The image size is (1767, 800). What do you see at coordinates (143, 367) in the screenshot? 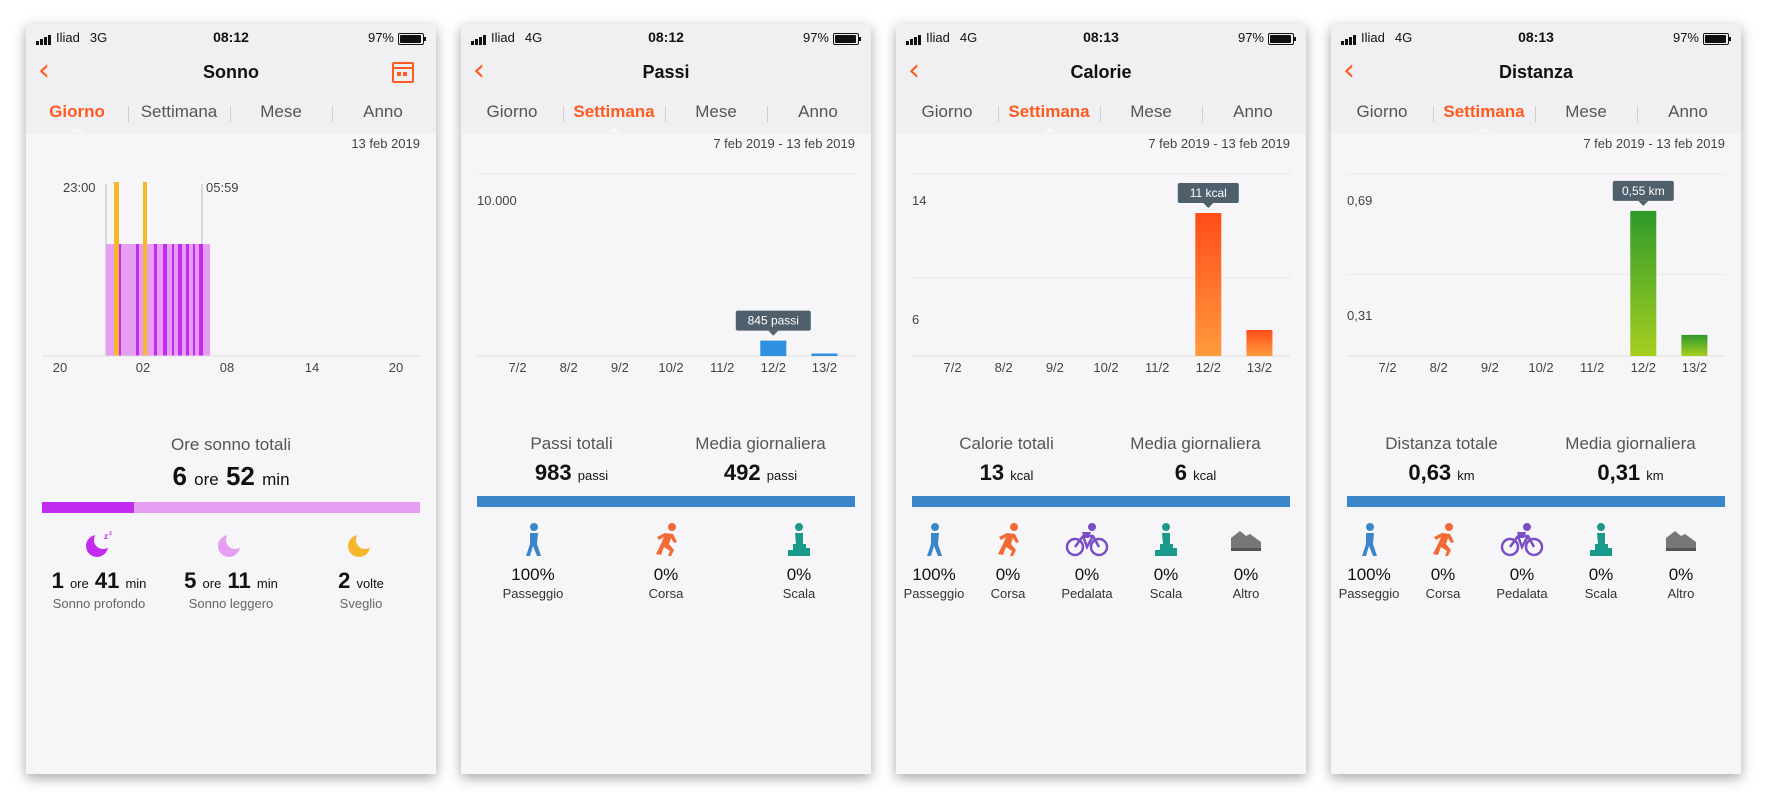
I see `x-tick: 02` at bounding box center [143, 367].